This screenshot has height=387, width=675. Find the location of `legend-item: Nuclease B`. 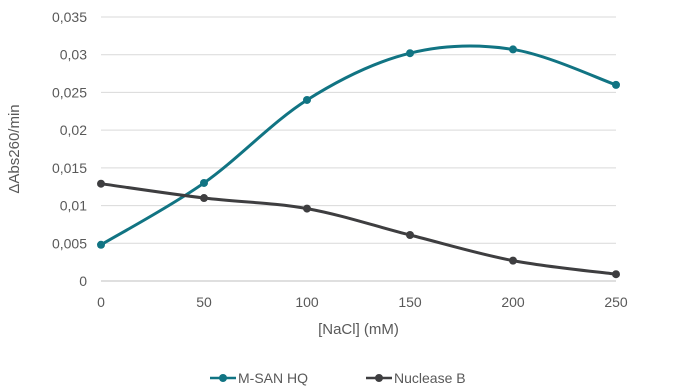

legend-item: Nuclease B is located at coordinates (416, 378).